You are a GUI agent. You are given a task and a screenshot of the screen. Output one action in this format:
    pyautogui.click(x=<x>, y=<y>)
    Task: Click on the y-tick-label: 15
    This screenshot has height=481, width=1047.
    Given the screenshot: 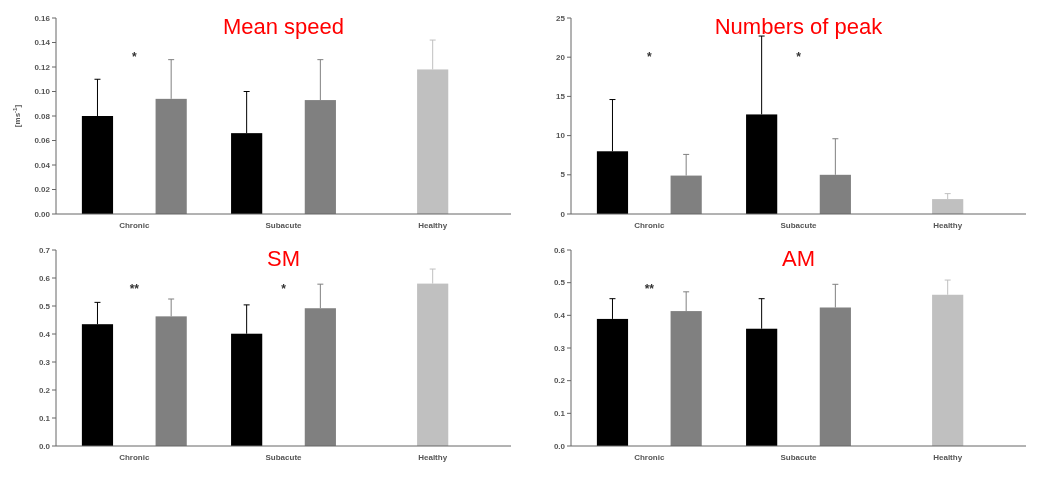 What is the action you would take?
    pyautogui.click(x=561, y=96)
    